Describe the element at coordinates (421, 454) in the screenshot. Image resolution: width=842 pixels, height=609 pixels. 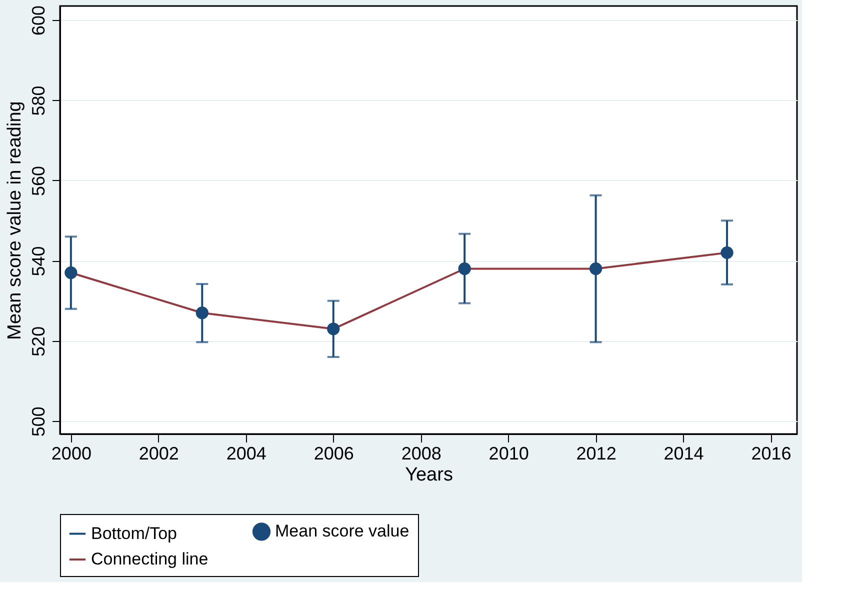
I see `x-tick-label: 2008` at that location.